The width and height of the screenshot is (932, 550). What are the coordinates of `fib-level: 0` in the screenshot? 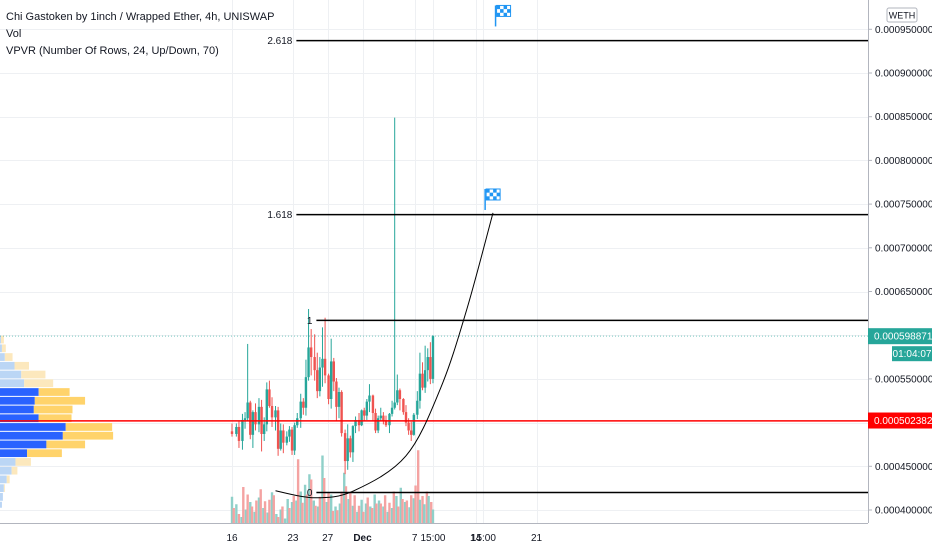 It's located at (587, 493).